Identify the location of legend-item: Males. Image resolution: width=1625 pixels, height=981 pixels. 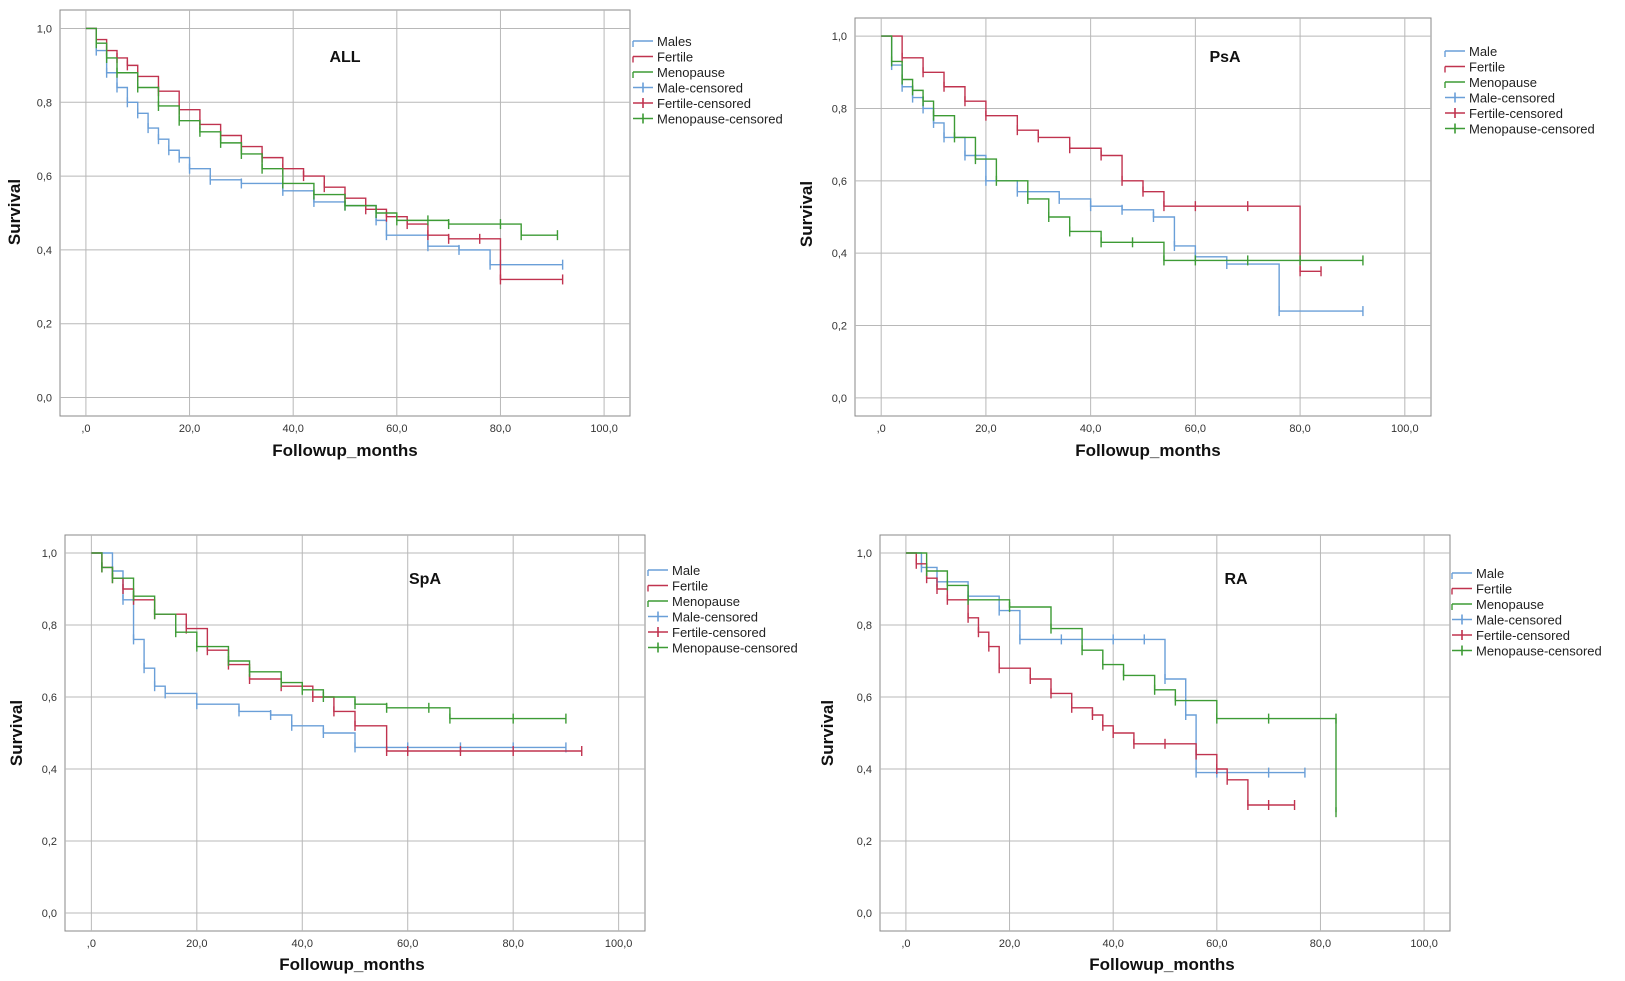
(662, 41).